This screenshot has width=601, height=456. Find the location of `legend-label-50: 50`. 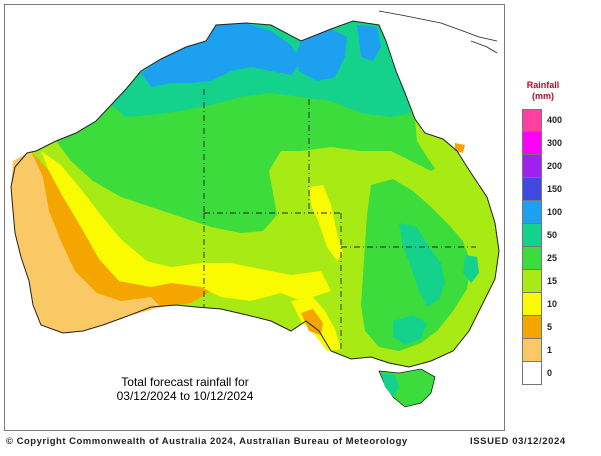

legend-label-50: 50 is located at coordinates (552, 234).